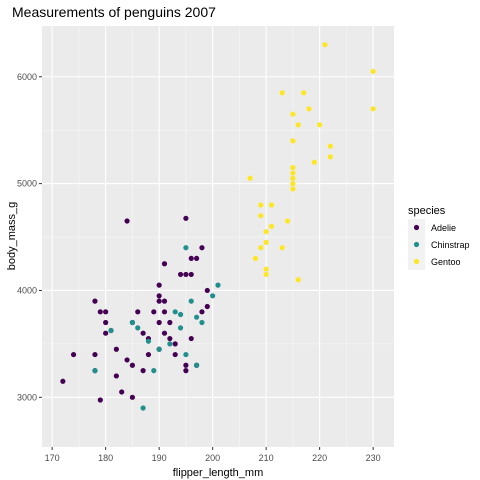  Describe the element at coordinates (105, 458) in the screenshot. I see `x-tick-label: 180` at that location.